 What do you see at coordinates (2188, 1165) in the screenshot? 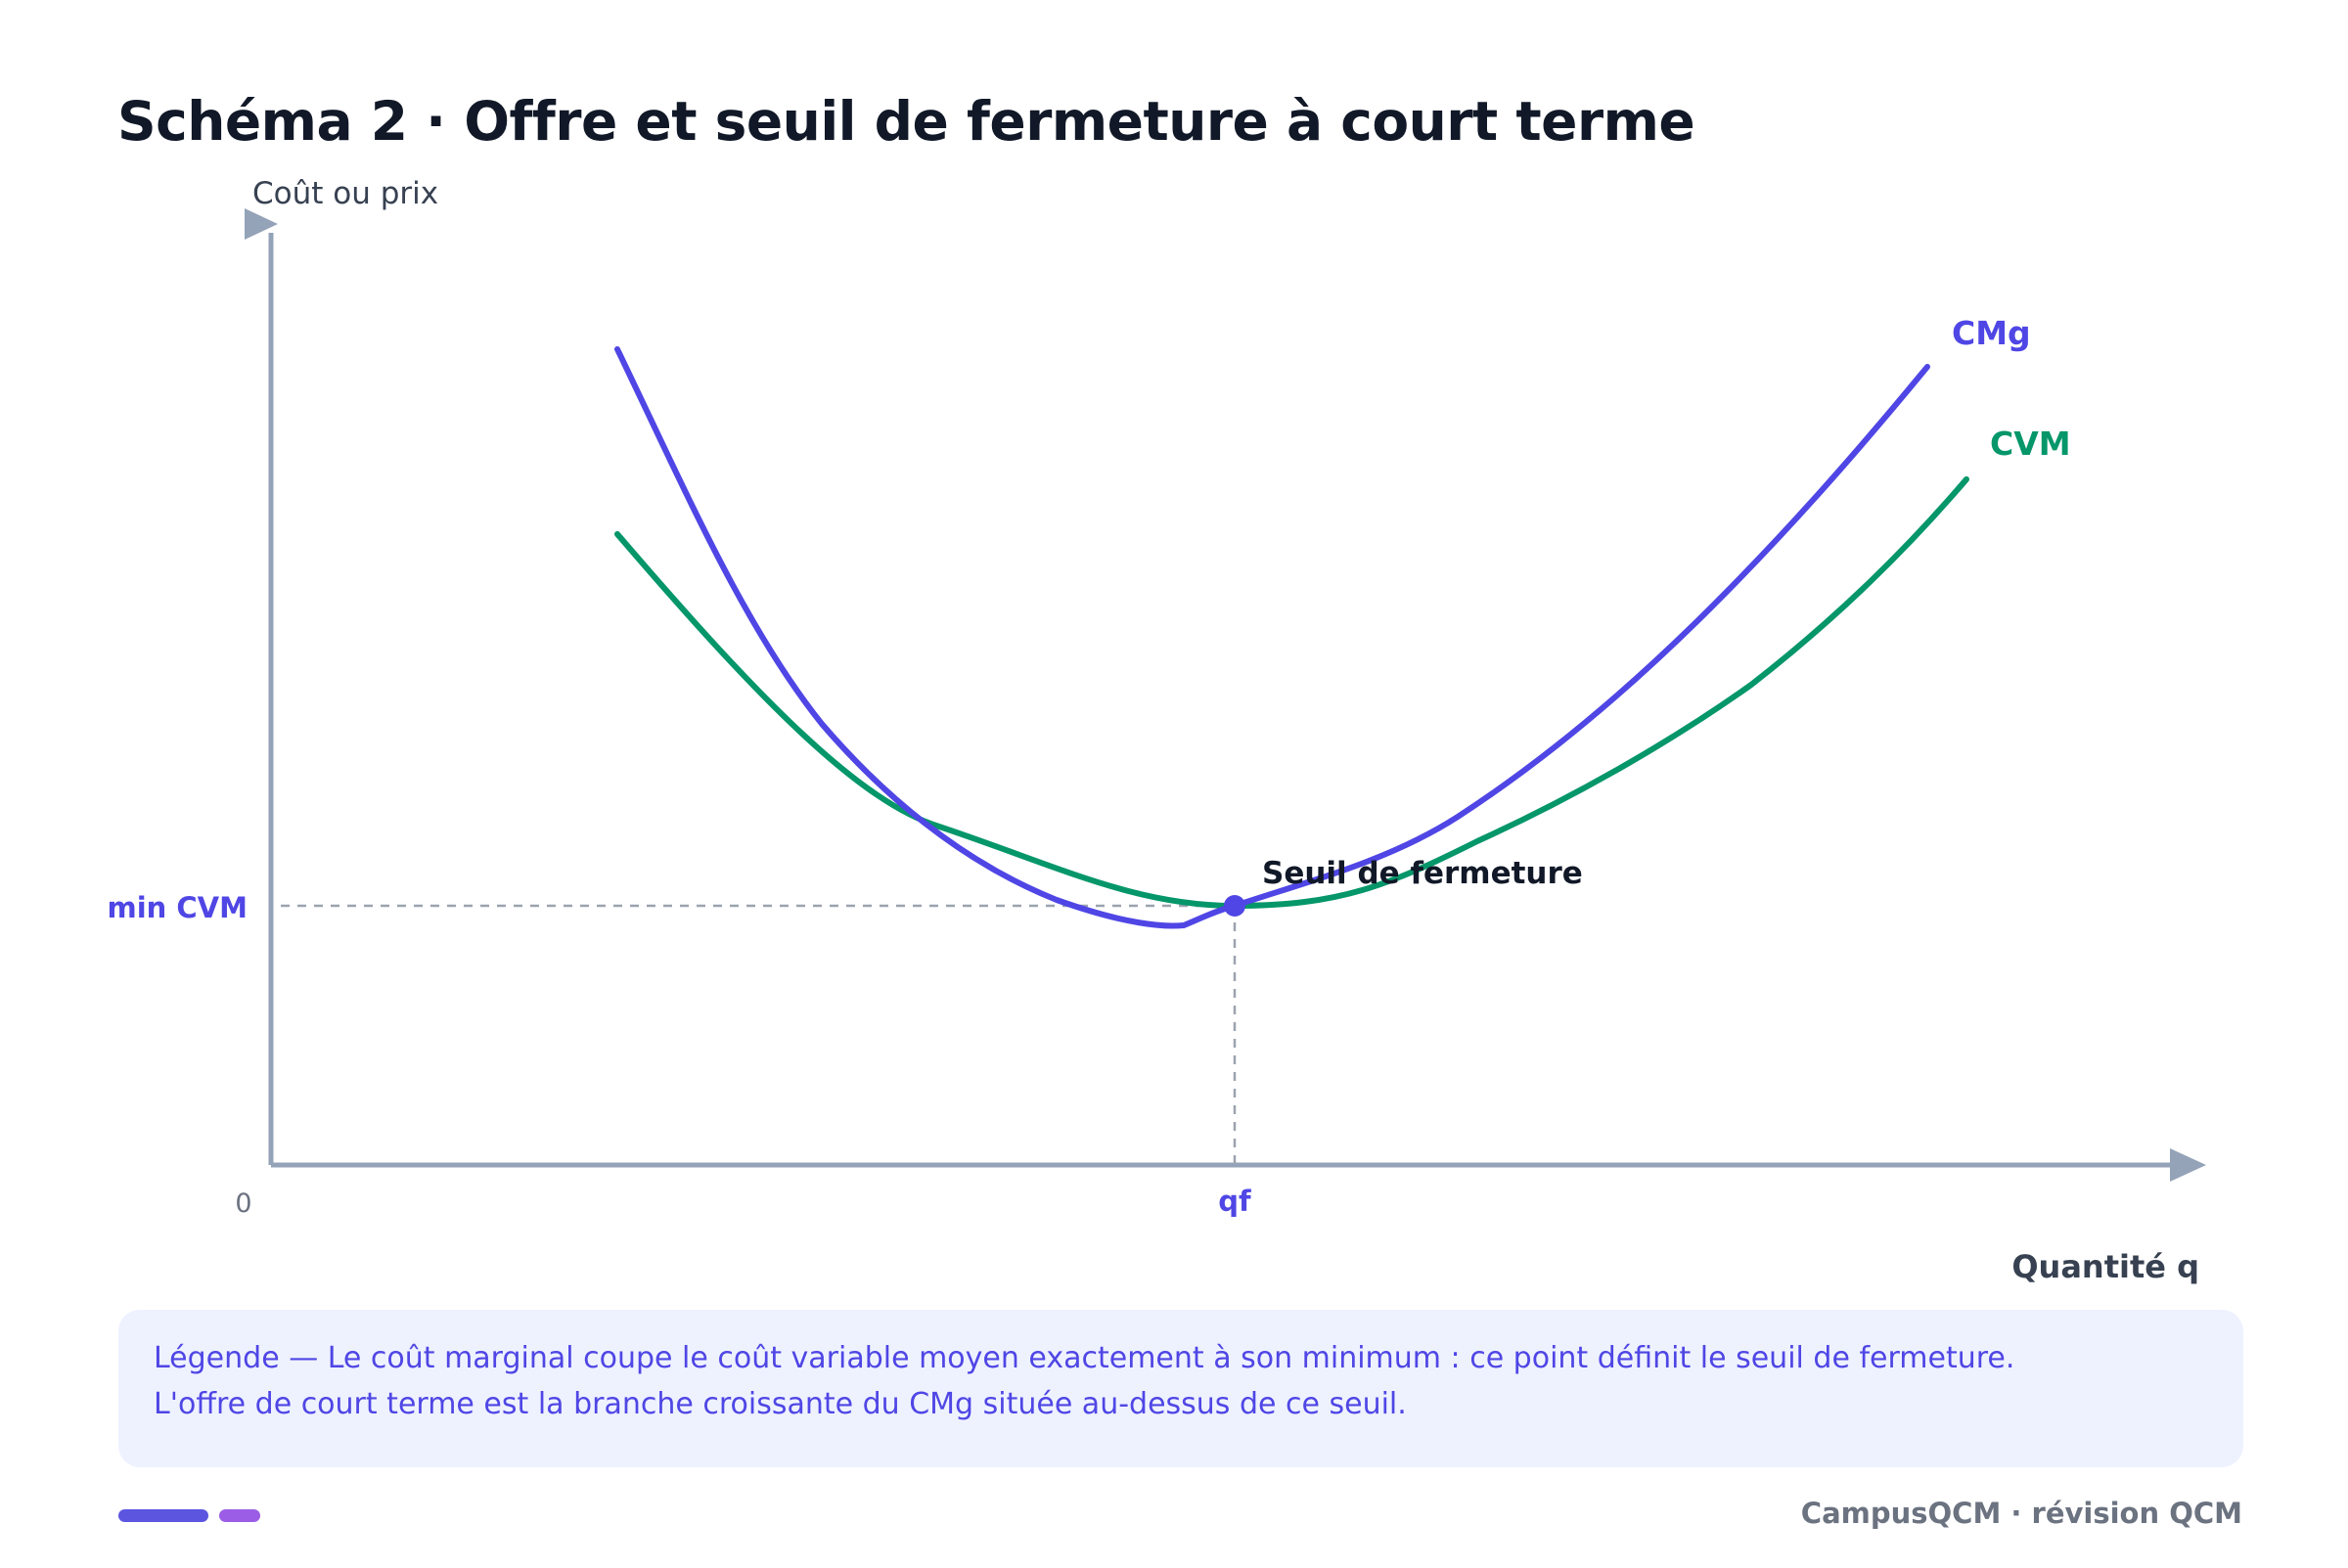
I see `x-axis-arrow` at bounding box center [2188, 1165].